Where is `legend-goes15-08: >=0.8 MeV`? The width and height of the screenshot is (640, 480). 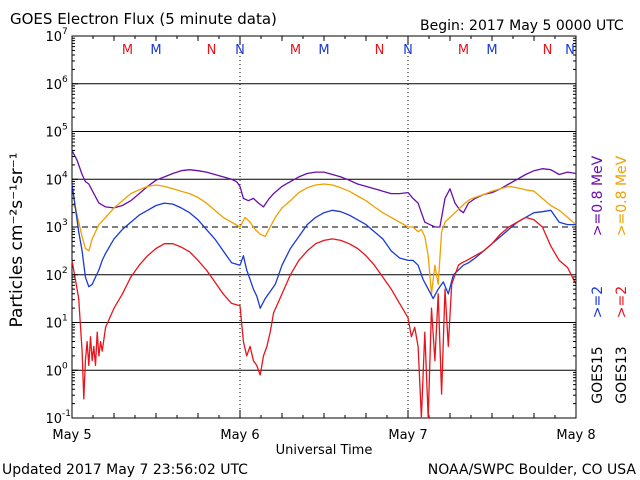
legend-goes15-08: >=0.8 MeV is located at coordinates (598, 195).